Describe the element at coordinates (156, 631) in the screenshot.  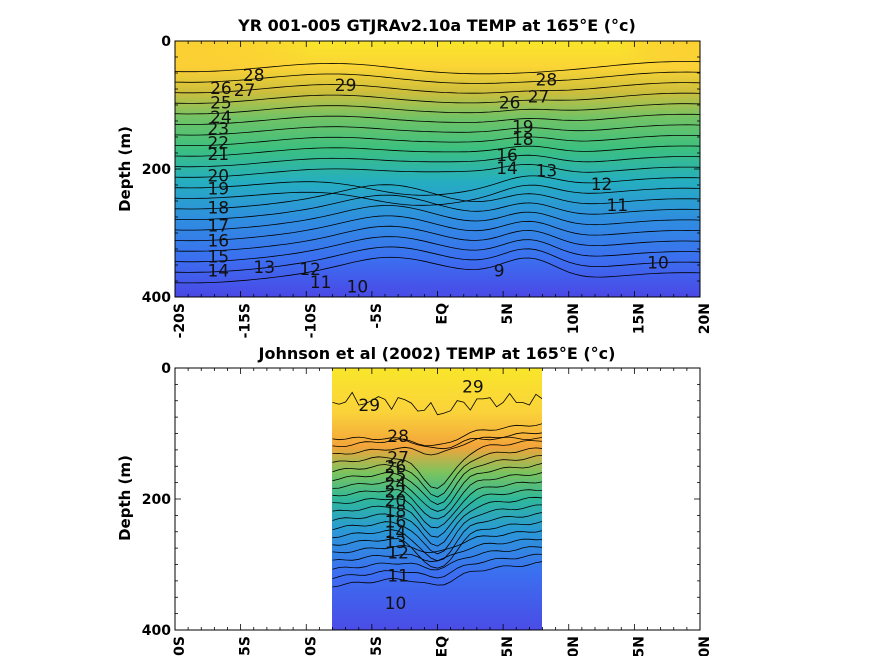
I see `bottom-y-tick-label: 400` at that location.